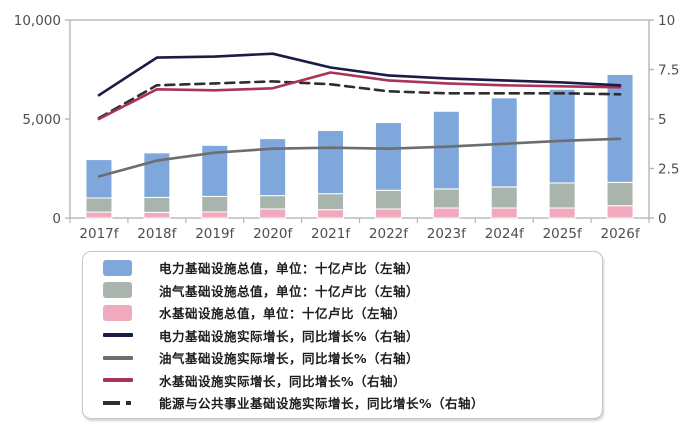 Image resolution: width=685 pixels, height=435 pixels. I want to click on right-axis-tick-label: 7.5, so click(668, 71).